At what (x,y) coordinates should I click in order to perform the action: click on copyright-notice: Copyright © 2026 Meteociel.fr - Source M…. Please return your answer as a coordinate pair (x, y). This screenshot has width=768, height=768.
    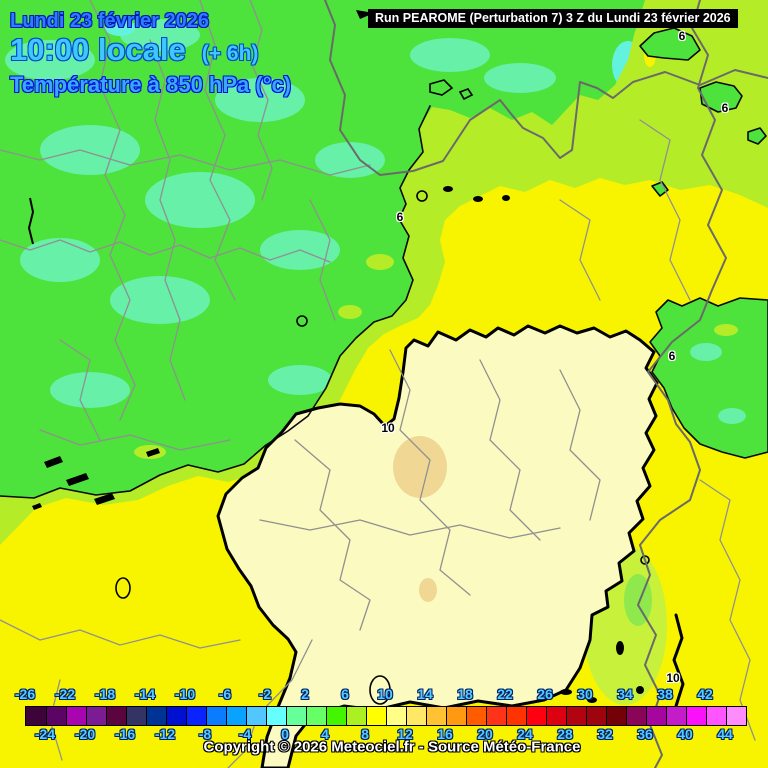
    Looking at the image, I should click on (392, 747).